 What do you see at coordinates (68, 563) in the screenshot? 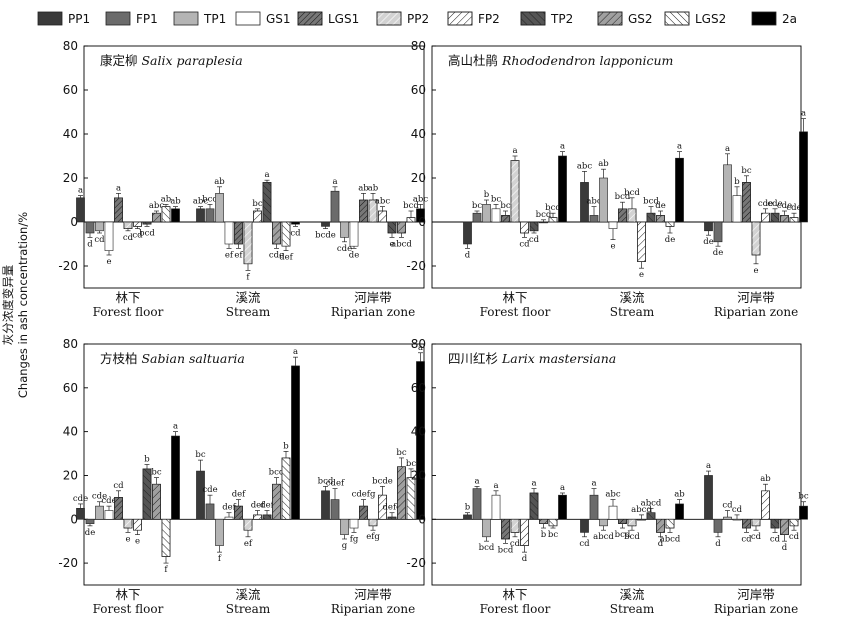
I see `y-tick-label: -20` at bounding box center [68, 563].